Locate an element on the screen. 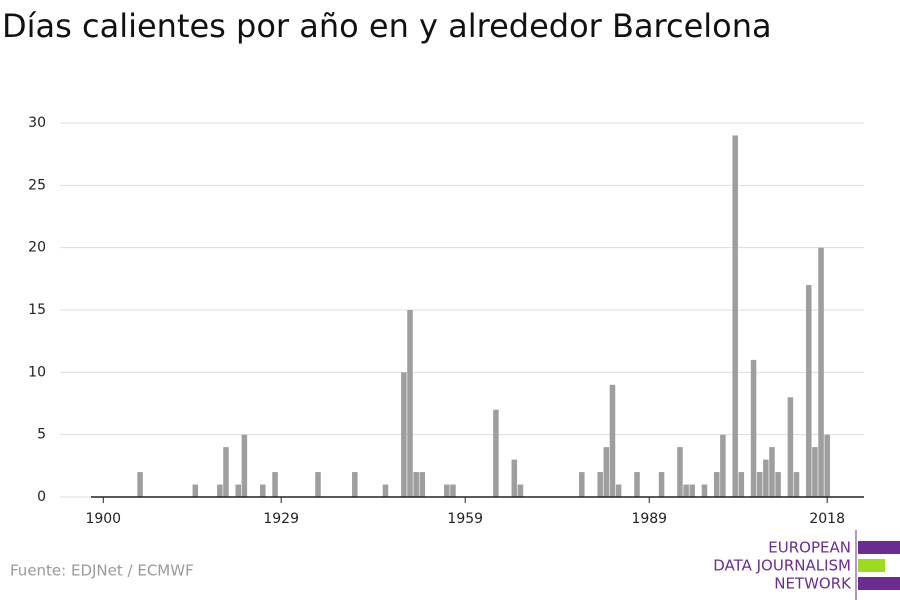 The height and width of the screenshot is (600, 900). y-tick-label: 5 is located at coordinates (41, 435).